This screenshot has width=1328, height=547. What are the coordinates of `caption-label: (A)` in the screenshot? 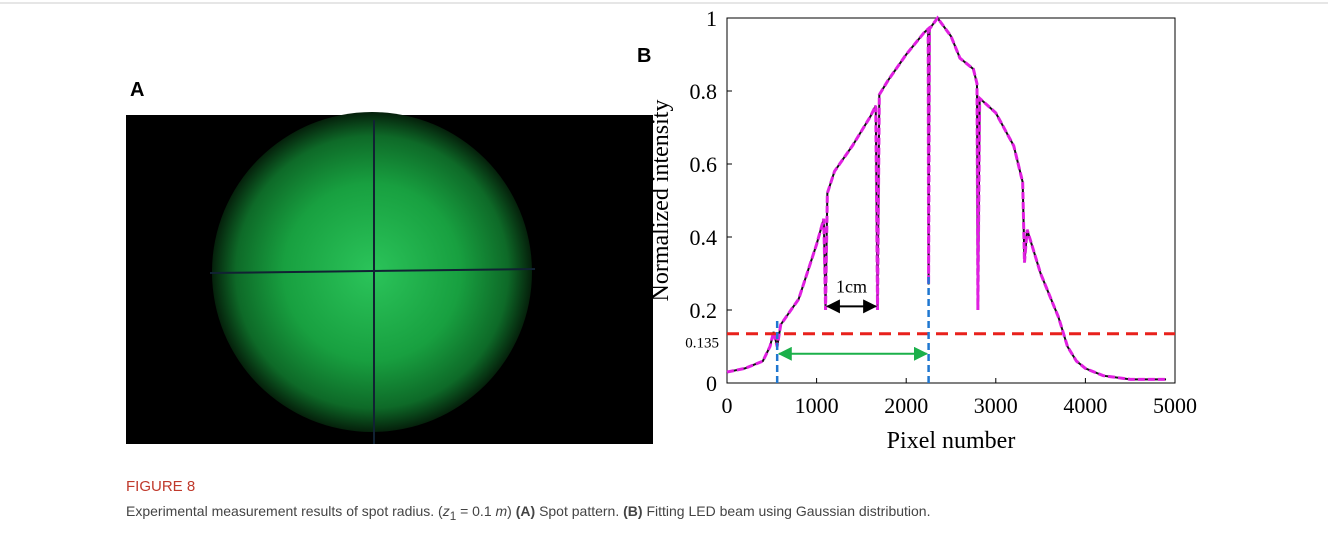 It's located at (525, 511).